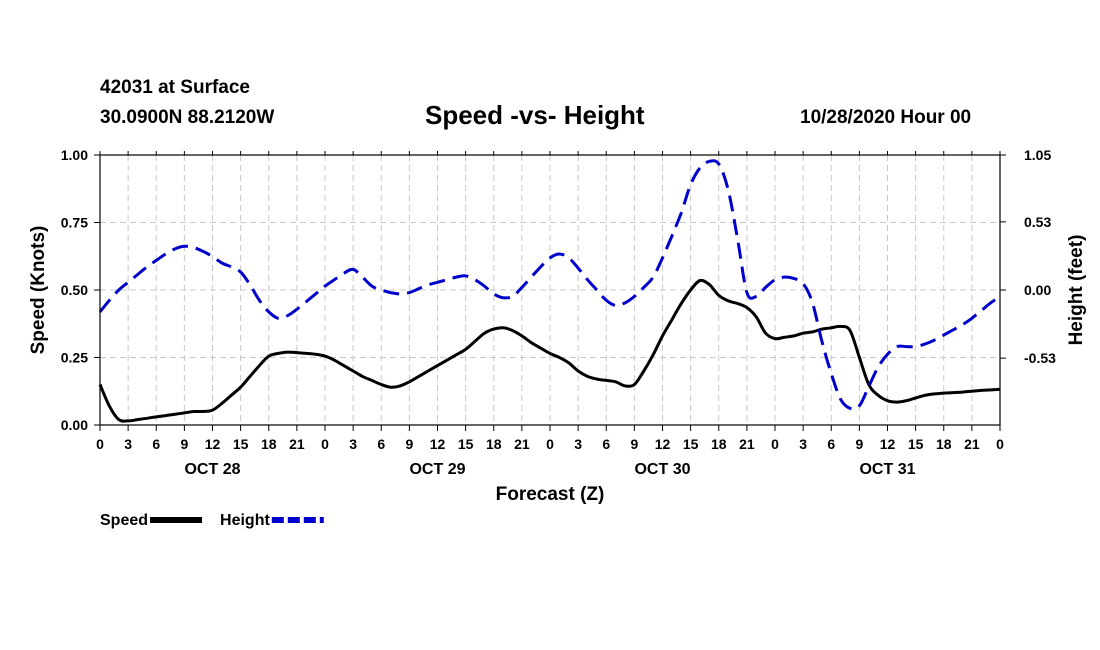 The height and width of the screenshot is (650, 1100). I want to click on x-day-label: OCT 28, so click(212, 469).